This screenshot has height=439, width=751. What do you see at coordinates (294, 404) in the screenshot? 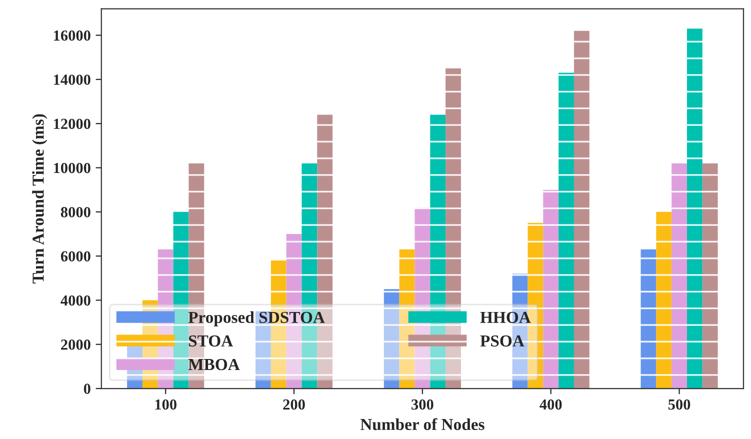
I see `x-tick-label: 200` at bounding box center [294, 404].